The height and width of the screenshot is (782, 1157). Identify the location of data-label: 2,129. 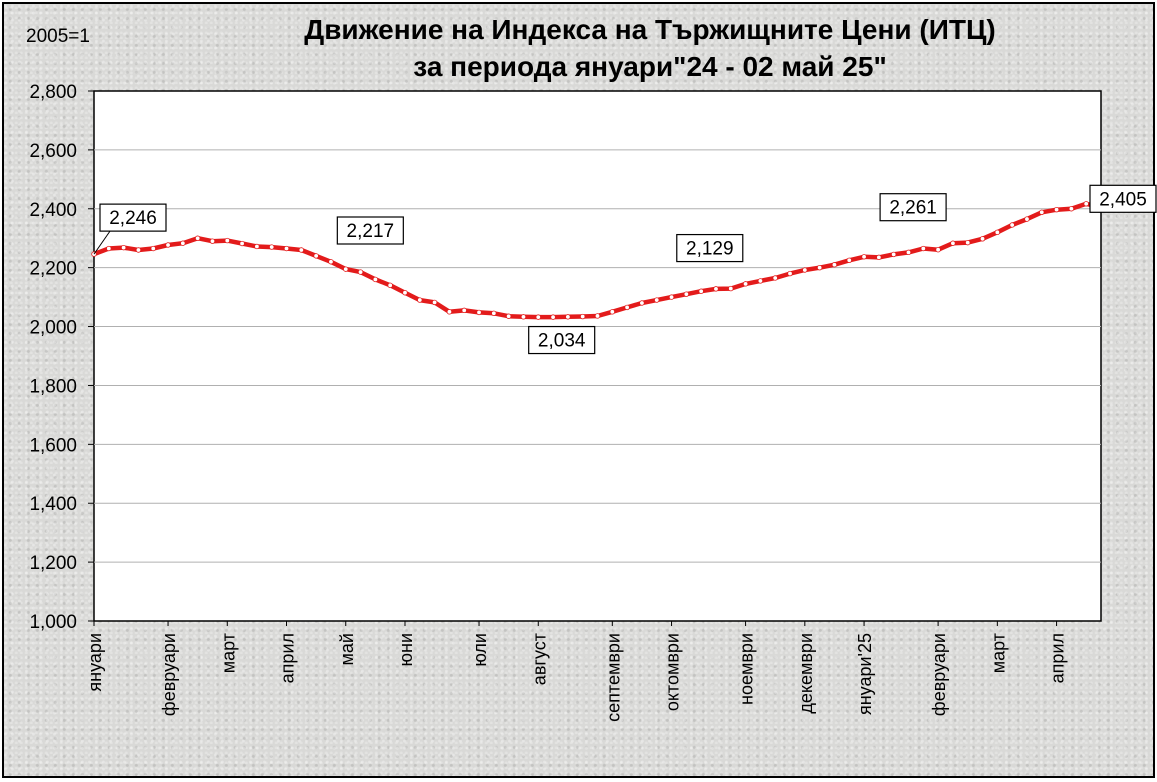
(710, 249).